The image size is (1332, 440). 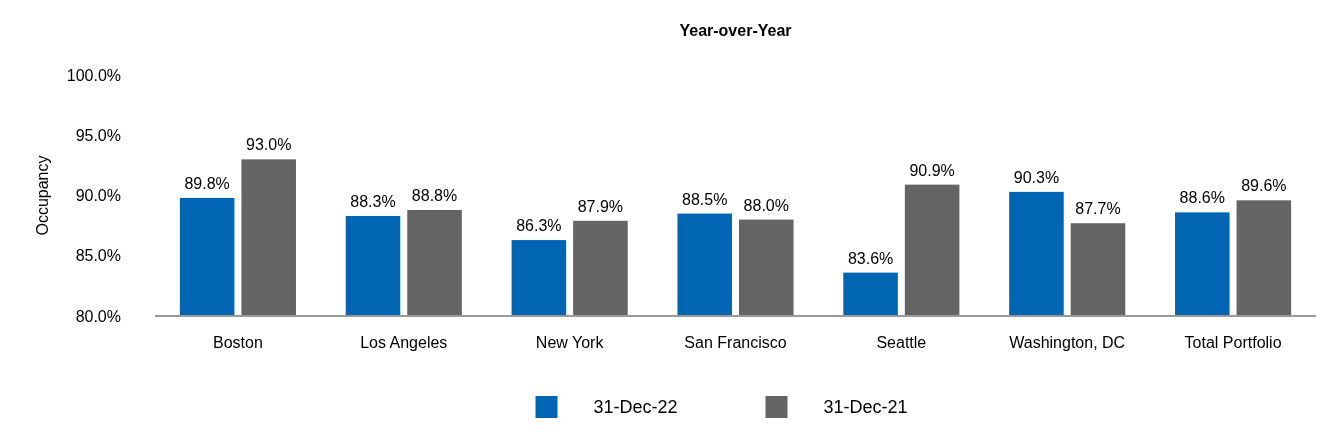 What do you see at coordinates (932, 170) in the screenshot?
I see `data-label: 90.9%` at bounding box center [932, 170].